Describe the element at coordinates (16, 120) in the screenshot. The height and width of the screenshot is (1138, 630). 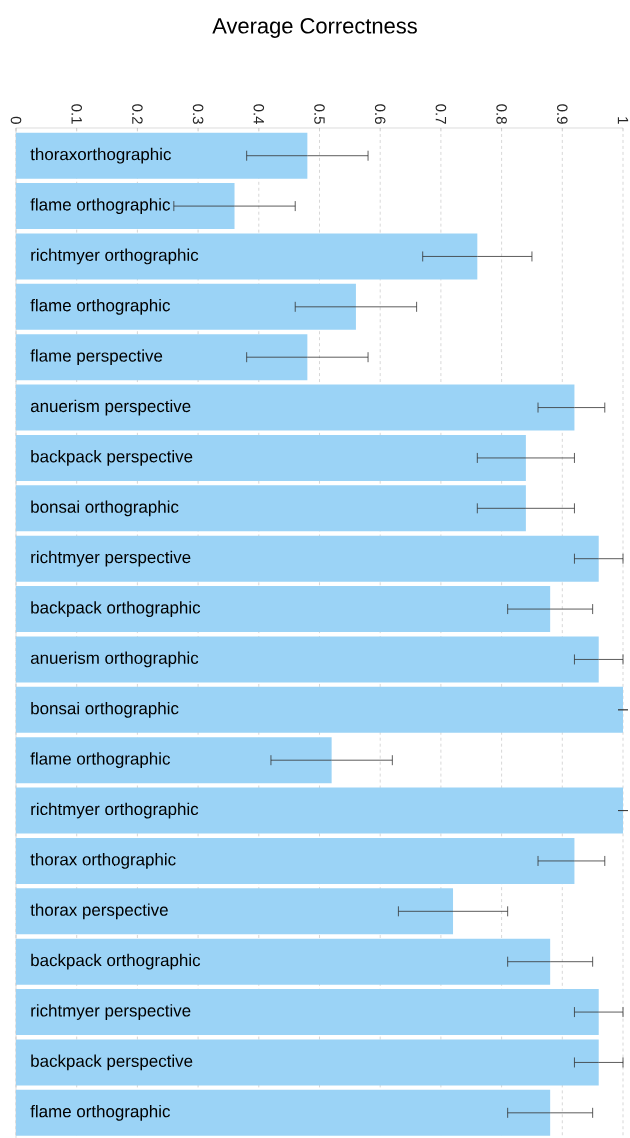
I see `x-tick-label: 0` at that location.